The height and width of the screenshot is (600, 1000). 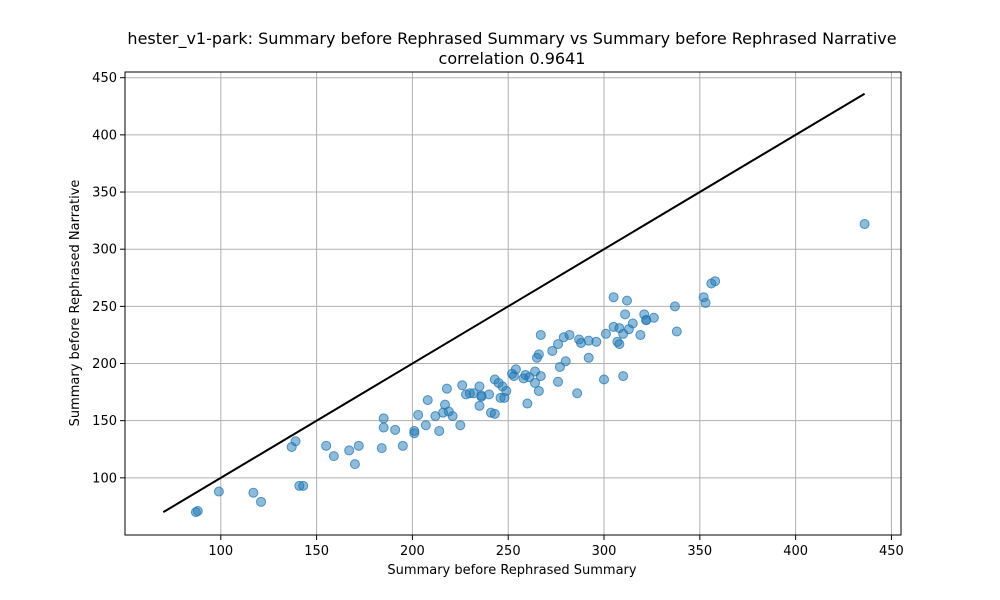 What do you see at coordinates (104, 478) in the screenshot?
I see `y-tick-label: 100` at bounding box center [104, 478].